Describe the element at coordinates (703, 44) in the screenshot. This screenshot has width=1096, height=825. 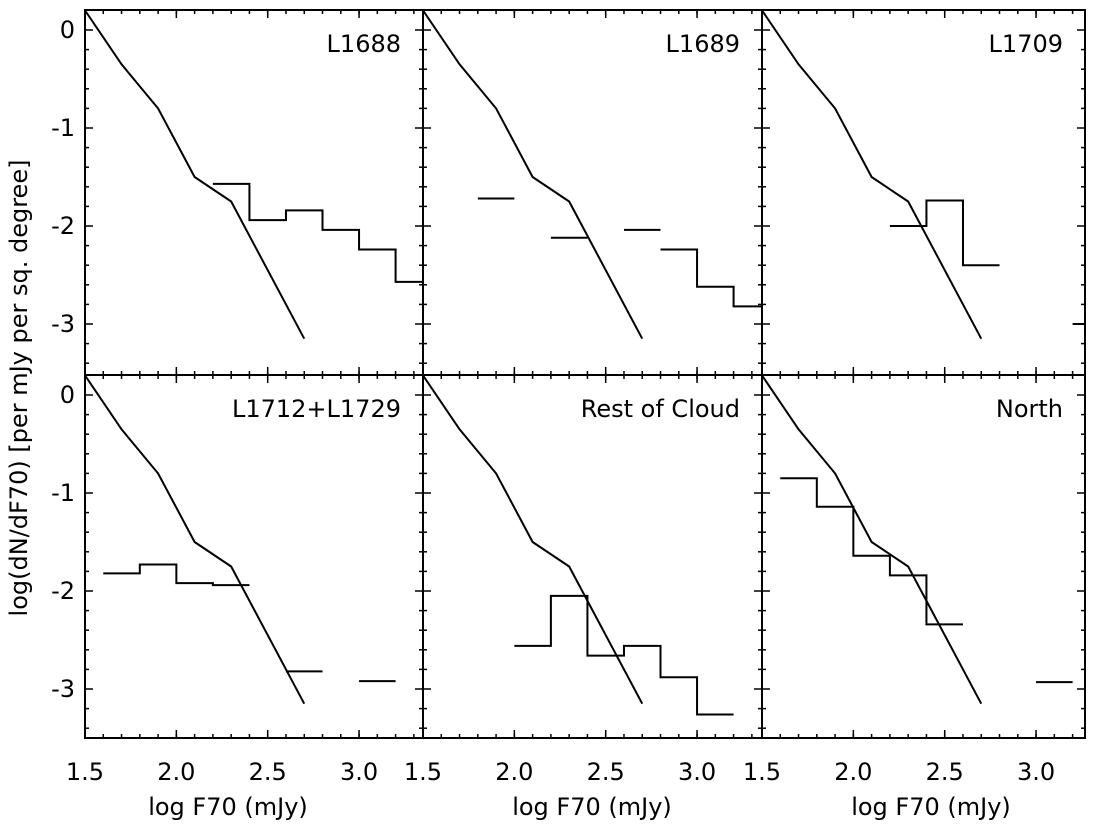
I see `panel-label: L1689` at that location.